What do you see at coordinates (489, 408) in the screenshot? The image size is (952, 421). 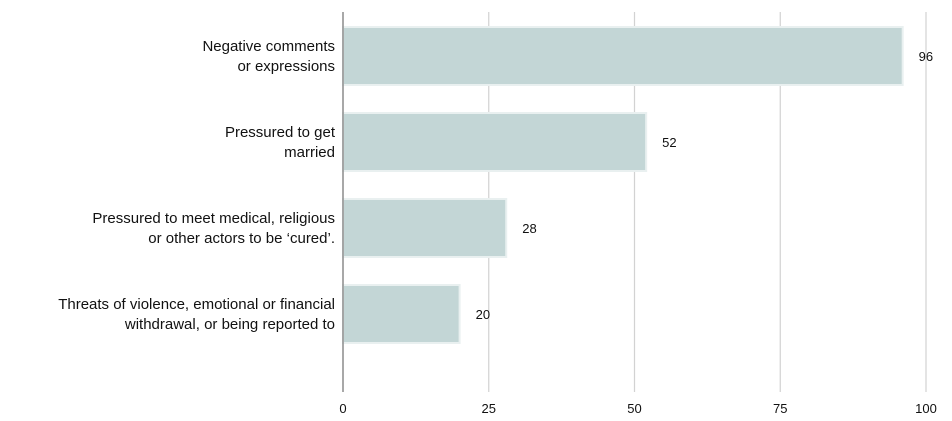 I see `x-tick-label: 25` at bounding box center [489, 408].